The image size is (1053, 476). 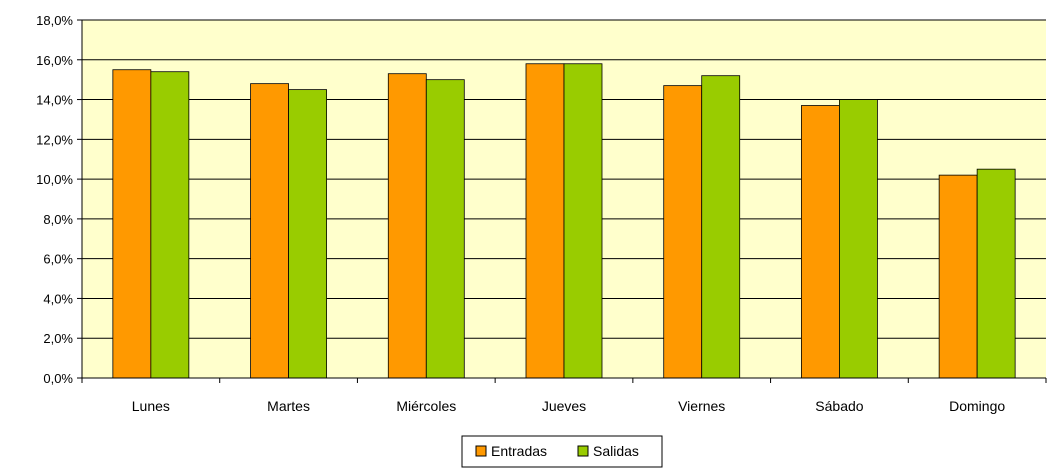 What do you see at coordinates (58, 259) in the screenshot?
I see `y-tick-label: 6,0%` at bounding box center [58, 259].